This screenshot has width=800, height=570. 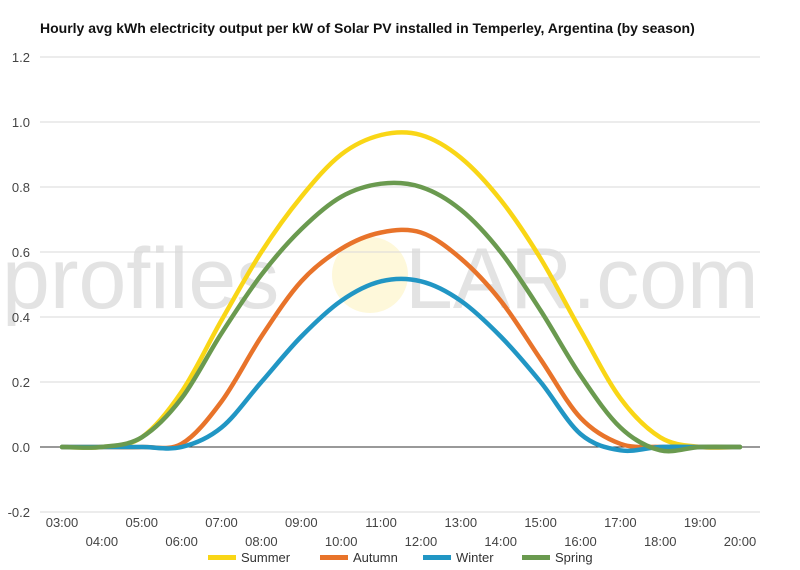 I want to click on x-tick-label: 10:00, so click(x=341, y=541).